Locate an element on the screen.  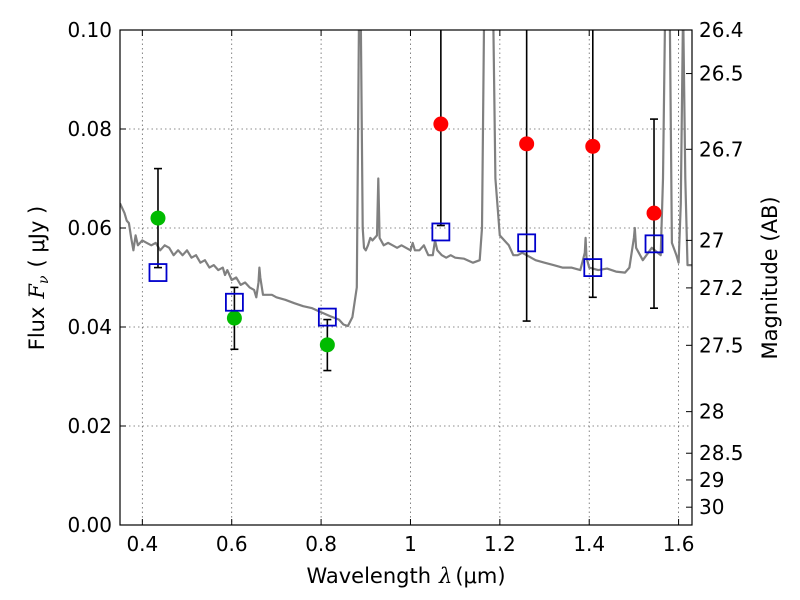
y2-axis-label: Magnitude (AB) is located at coordinates (770, 277).